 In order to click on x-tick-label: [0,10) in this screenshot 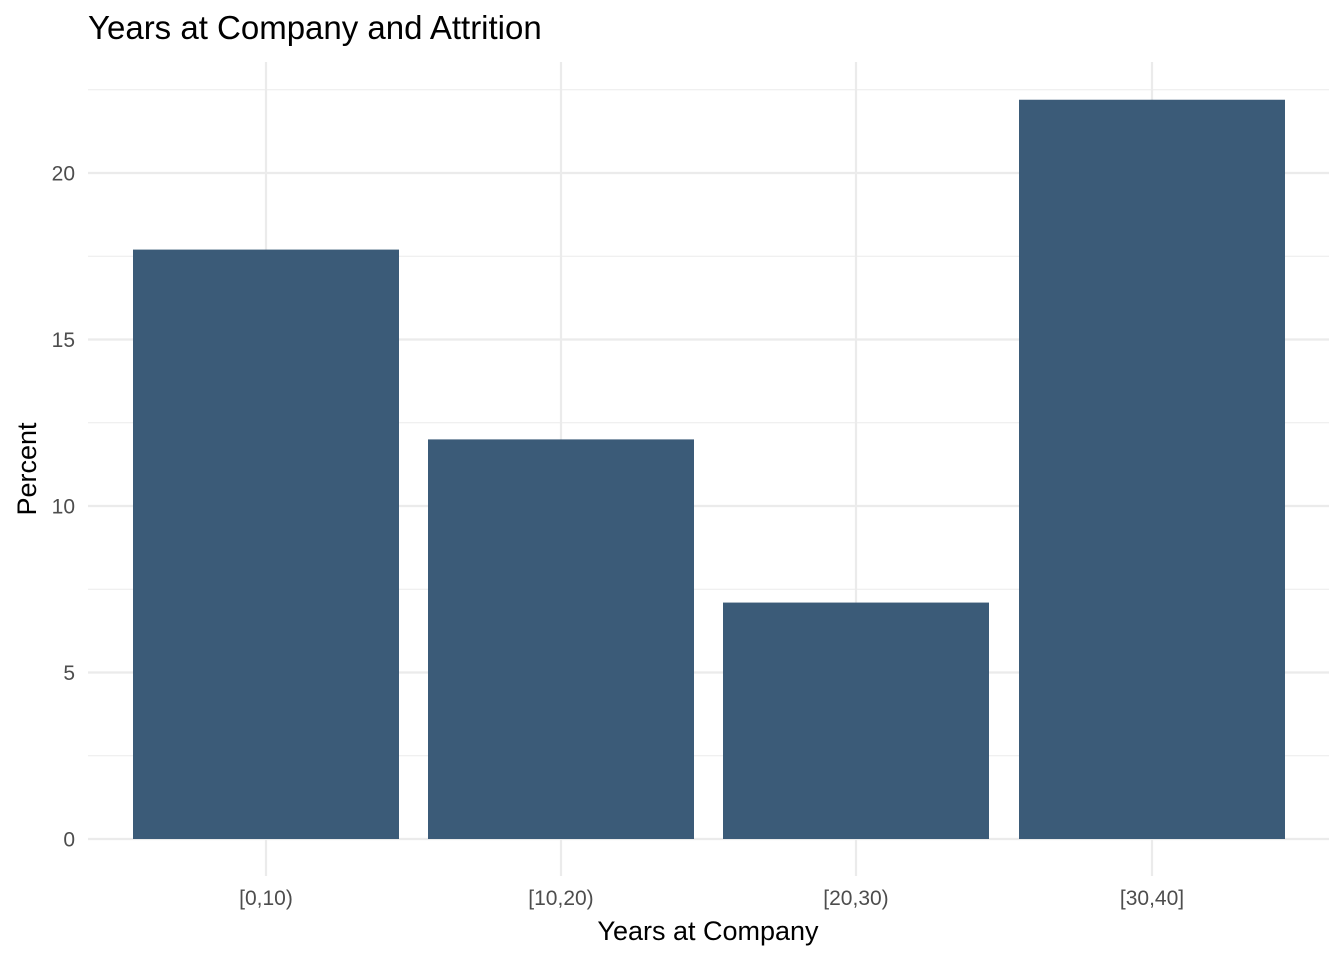, I will do `click(266, 898)`.